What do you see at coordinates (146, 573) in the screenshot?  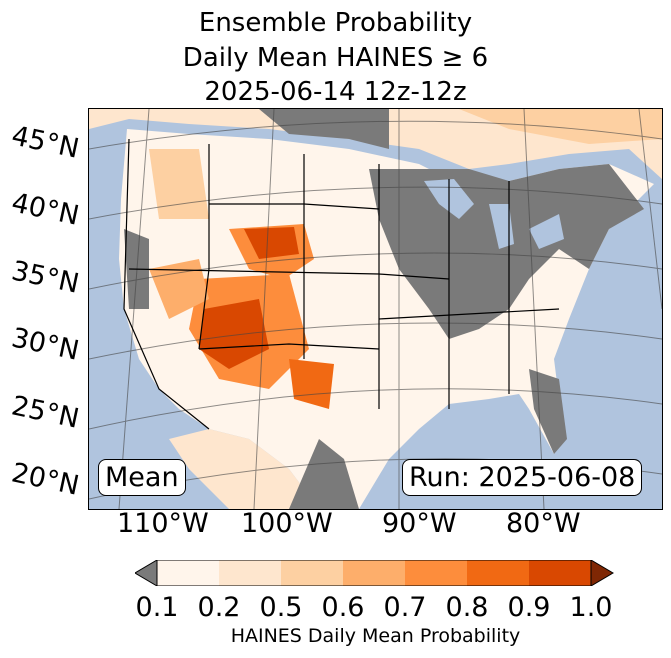 I see `colorbar-under-arrow` at bounding box center [146, 573].